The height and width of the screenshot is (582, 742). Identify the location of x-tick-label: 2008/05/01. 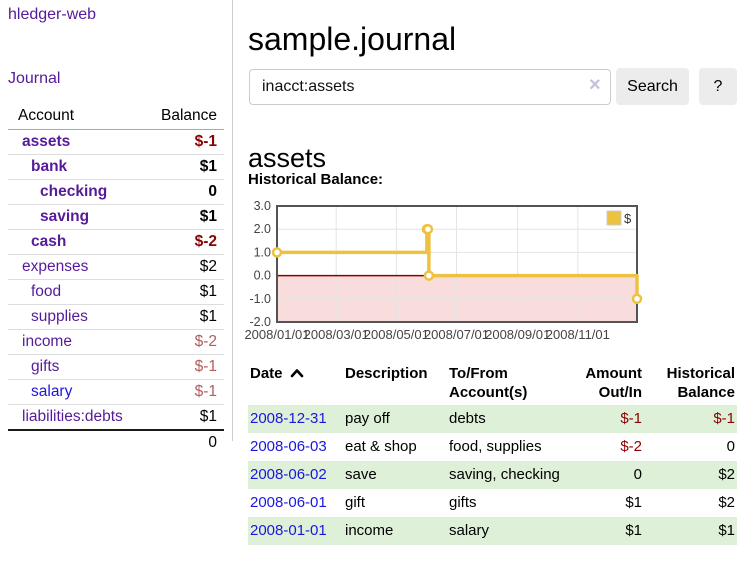
(396, 334).